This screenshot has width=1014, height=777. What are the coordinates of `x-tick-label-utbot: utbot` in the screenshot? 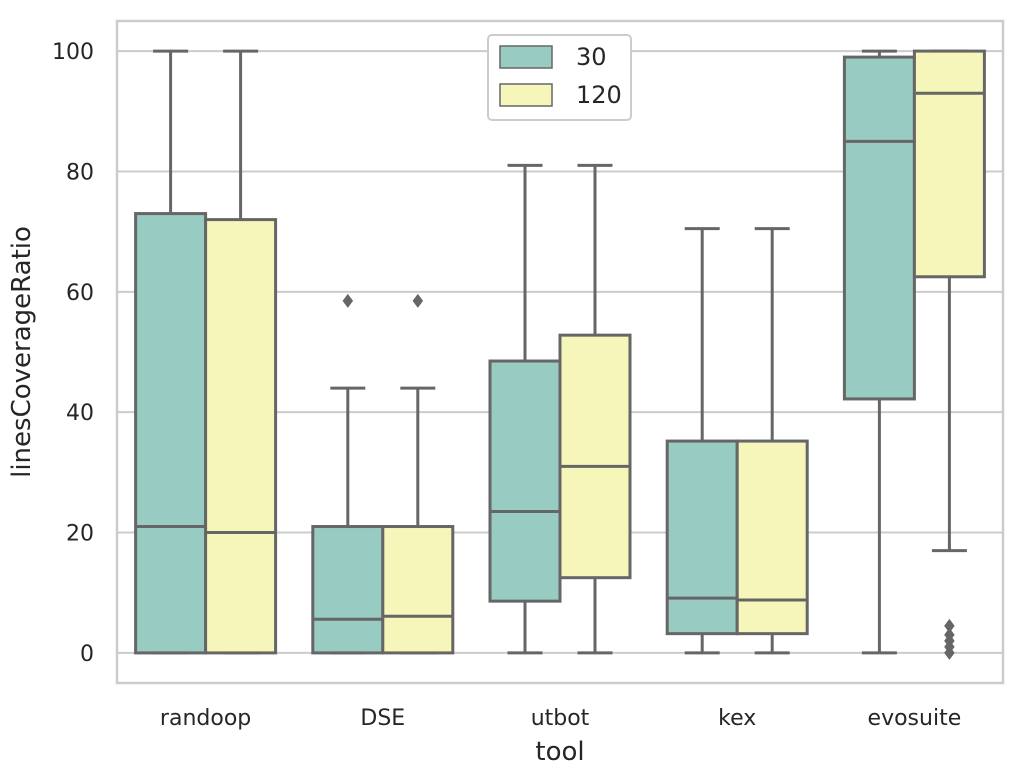 It's located at (560, 718).